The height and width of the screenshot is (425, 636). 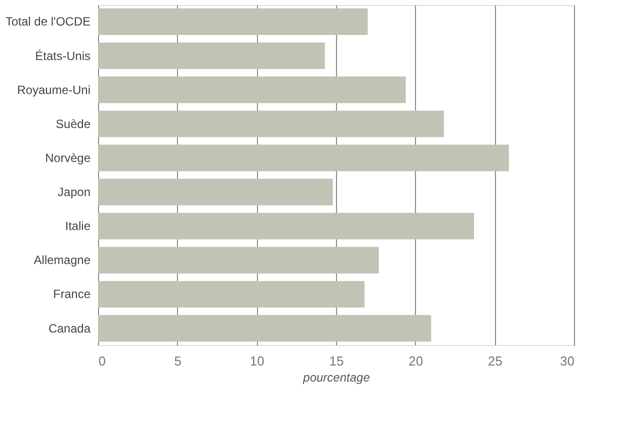 What do you see at coordinates (74, 192) in the screenshot?
I see `y-tick-label: Japon` at bounding box center [74, 192].